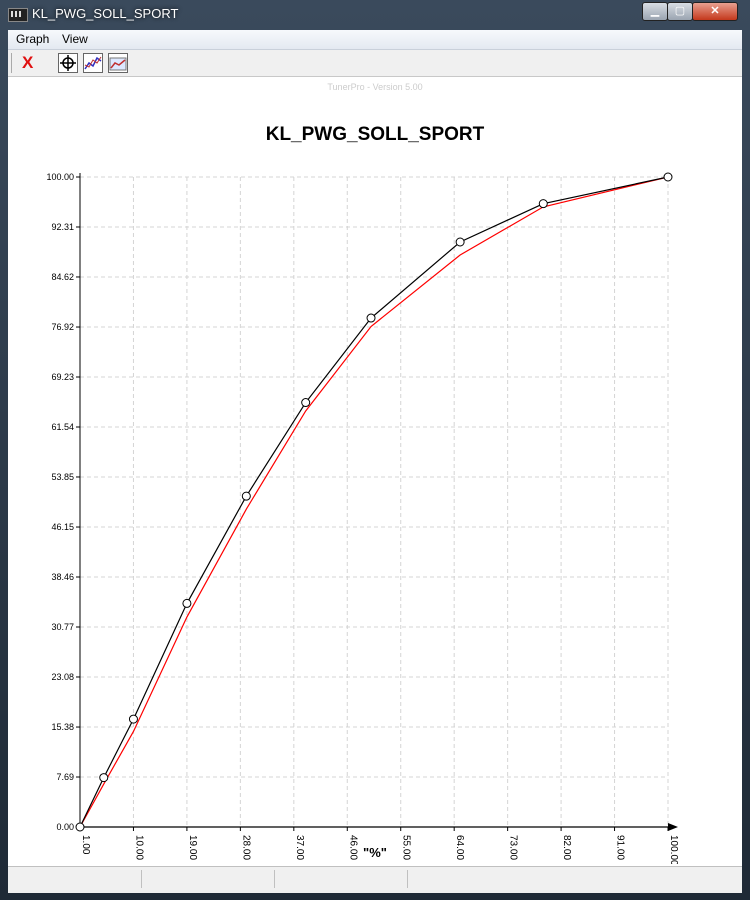 The height and width of the screenshot is (900, 750). I want to click on toolbar: X, so click(375, 63).